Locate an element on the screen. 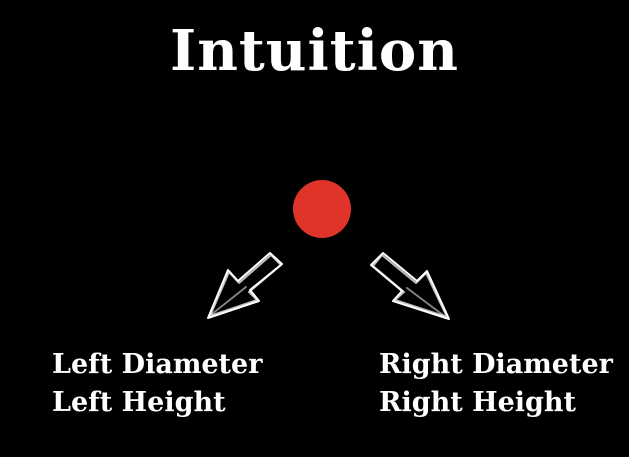  left-branch-label: Left Diameter Left Height is located at coordinates (157, 384).